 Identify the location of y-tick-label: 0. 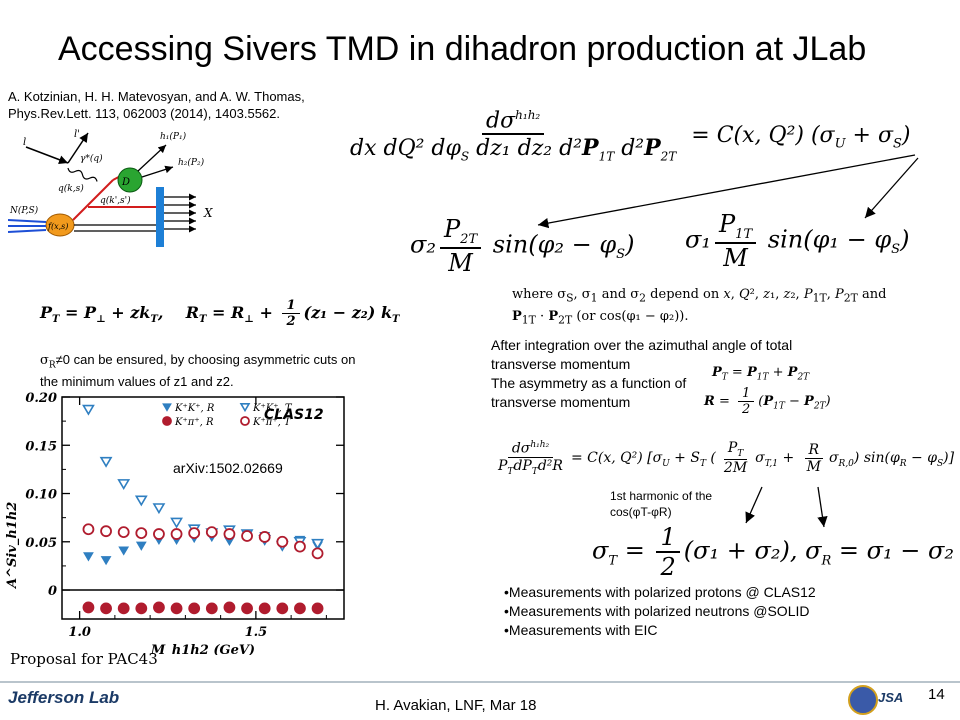
(52, 591).